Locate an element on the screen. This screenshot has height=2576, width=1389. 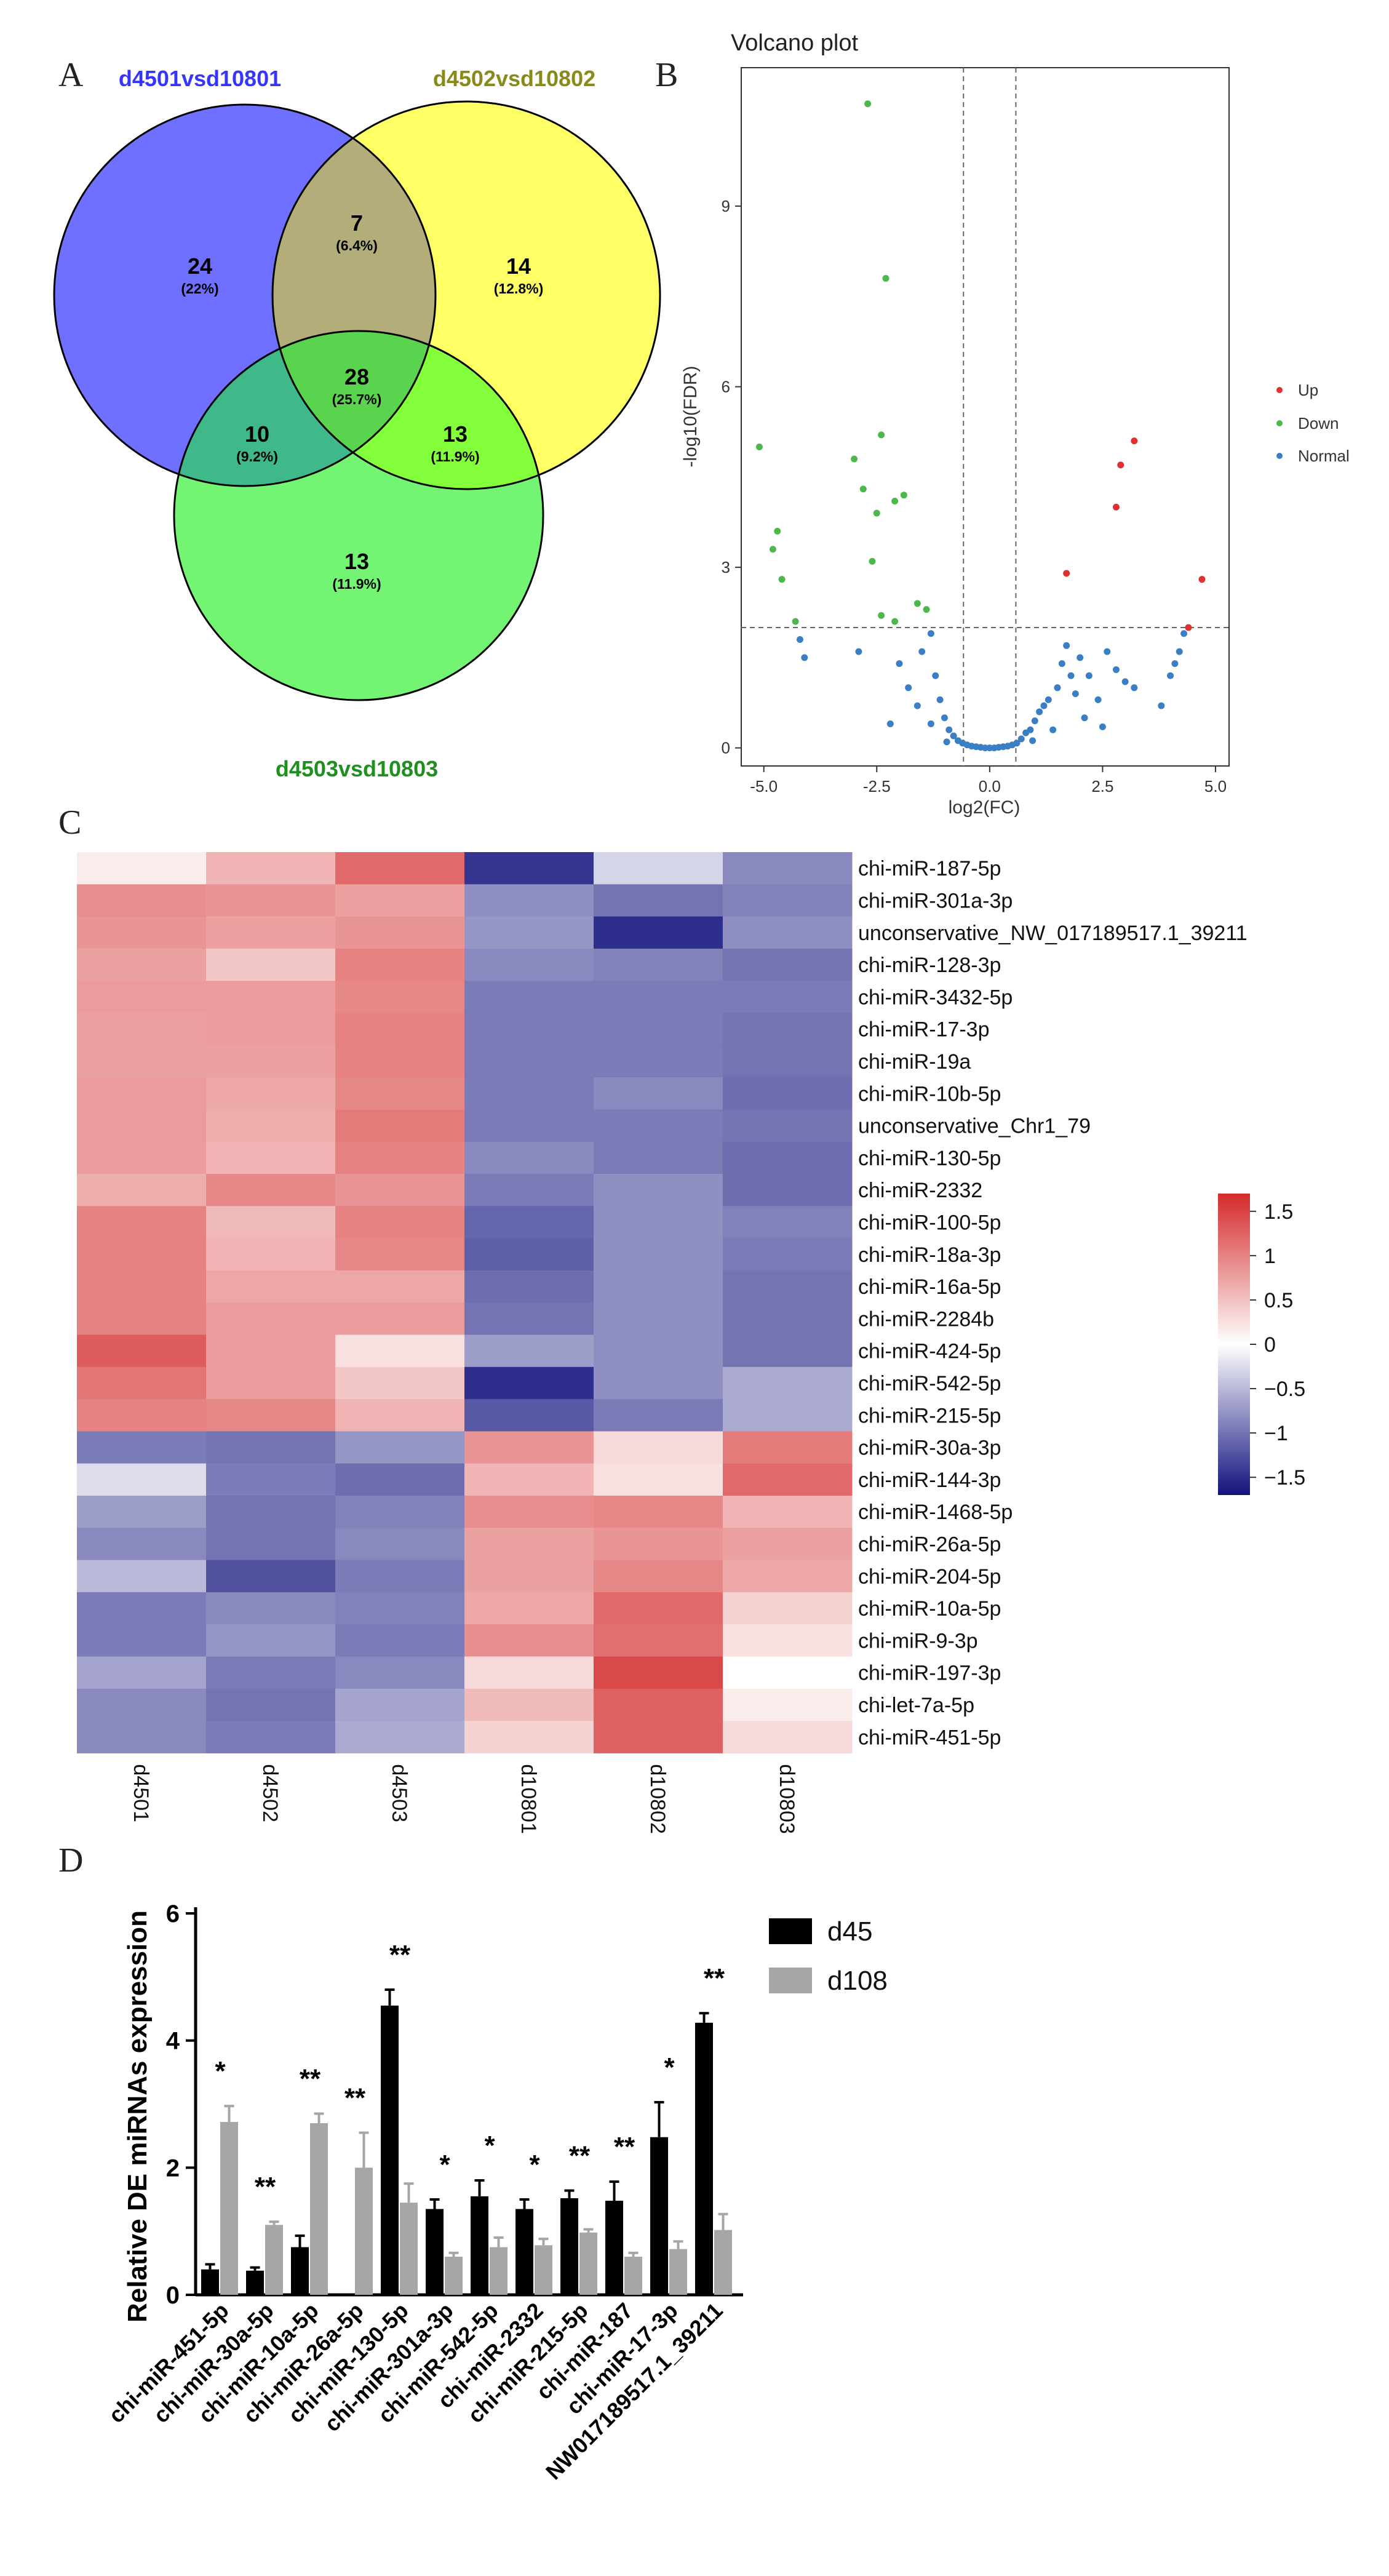
venn-count-only-b: 14 is located at coordinates (518, 266).